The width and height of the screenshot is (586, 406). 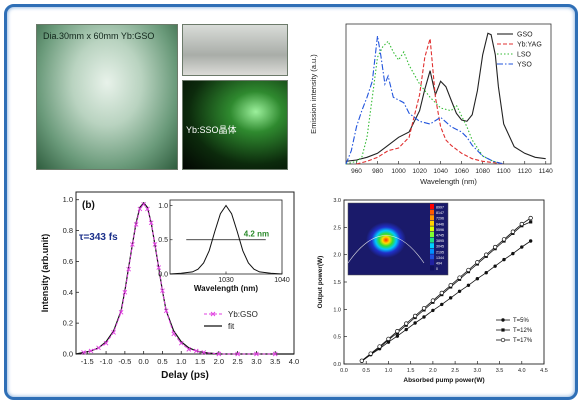 I want to click on inset-x-axis-label: Wavelength (nm), so click(x=226, y=288).